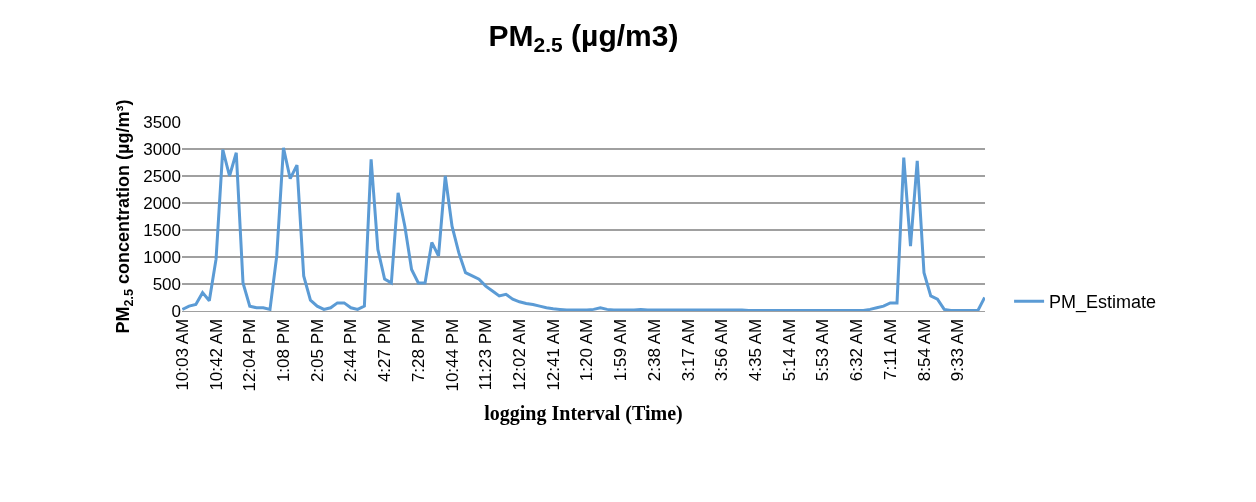 The height and width of the screenshot is (502, 1256). Describe the element at coordinates (958, 350) in the screenshot. I see `x-tick-label: 9:33 AM` at that location.